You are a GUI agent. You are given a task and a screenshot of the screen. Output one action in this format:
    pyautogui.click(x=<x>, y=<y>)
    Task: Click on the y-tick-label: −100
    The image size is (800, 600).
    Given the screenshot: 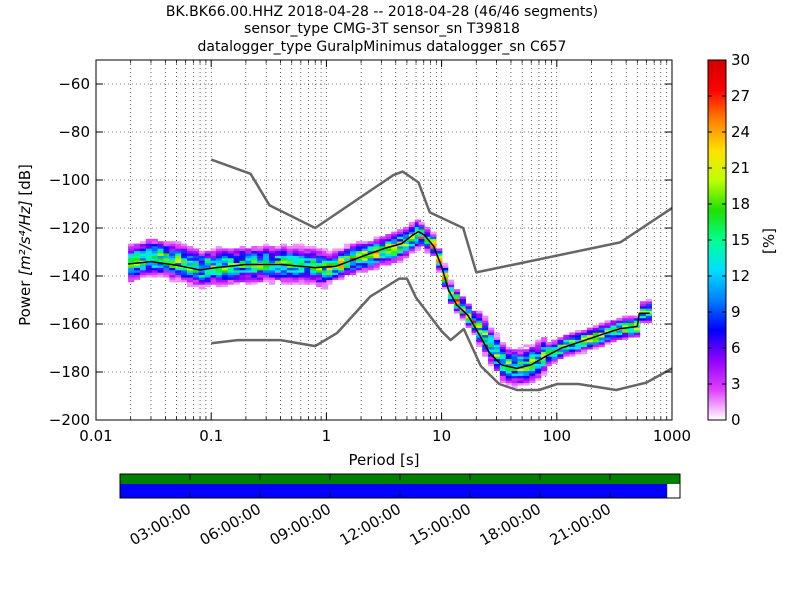 What is the action you would take?
    pyautogui.click(x=69, y=180)
    